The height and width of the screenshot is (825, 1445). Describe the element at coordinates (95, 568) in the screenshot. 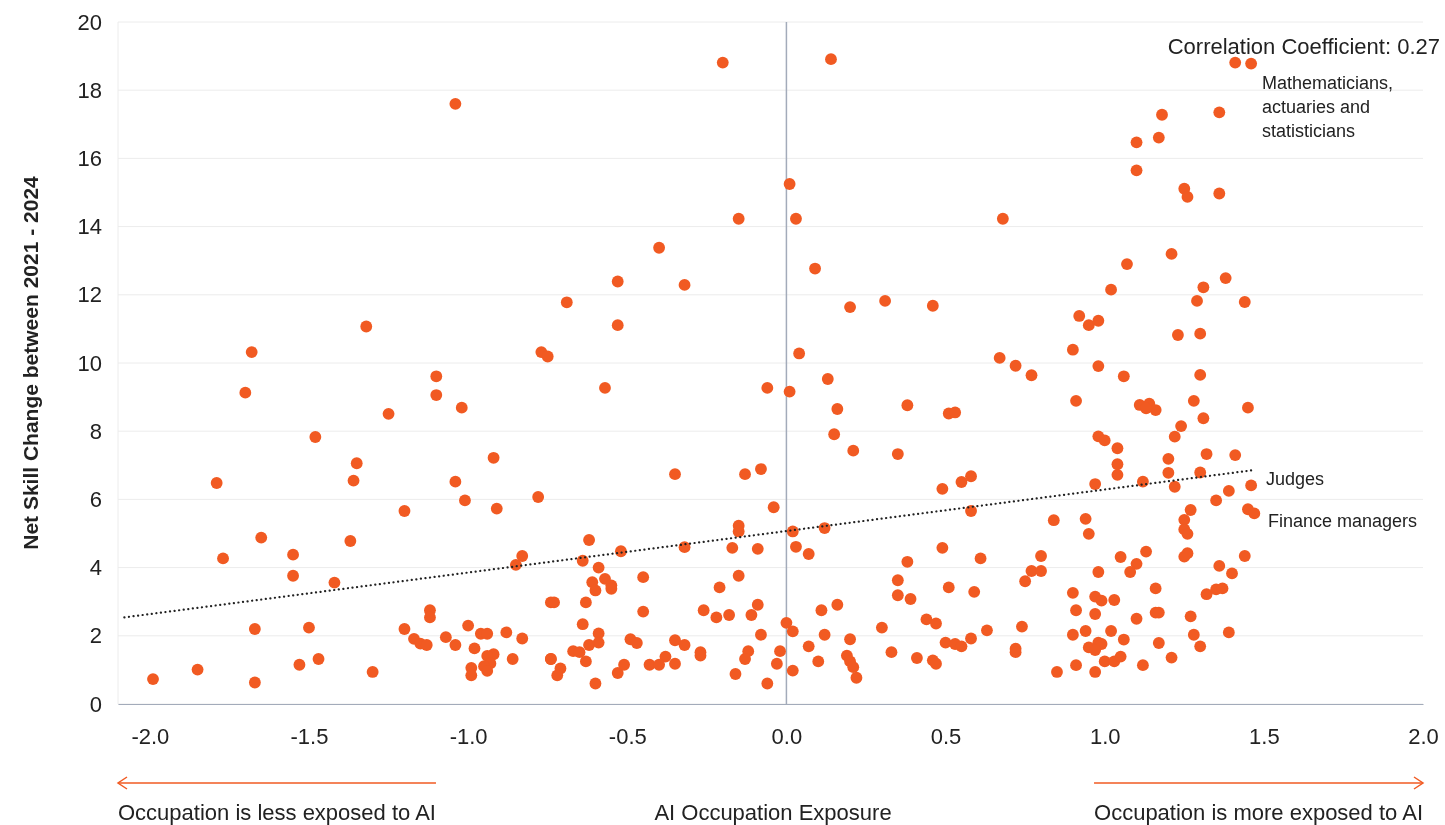

I see `y-tick-label: 4` at that location.